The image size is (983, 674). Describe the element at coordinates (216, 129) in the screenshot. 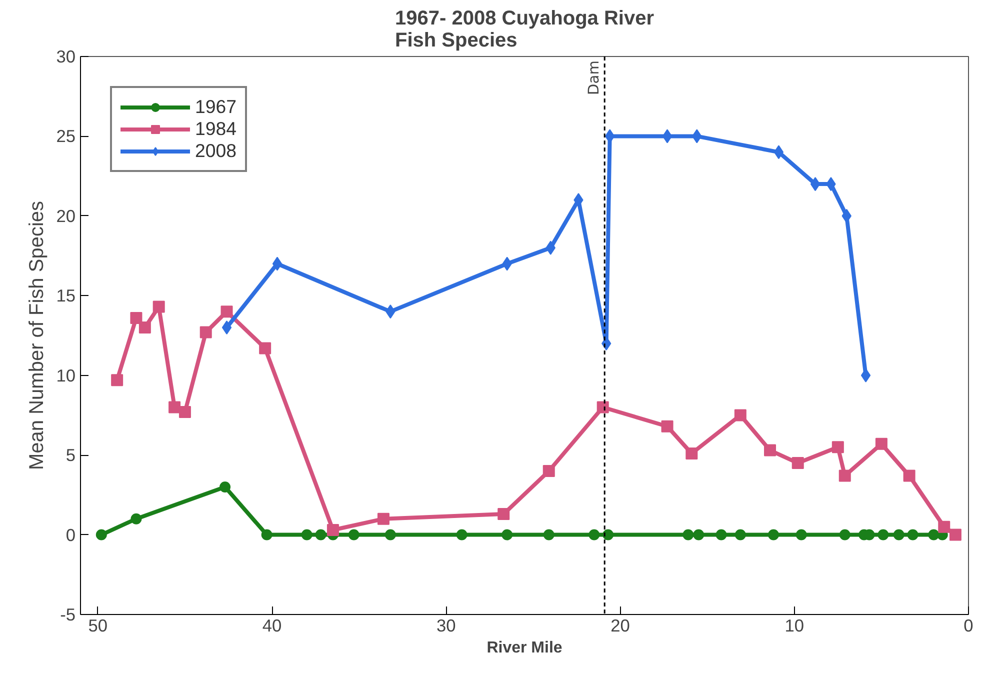

I see `legend-label: 1984` at that location.